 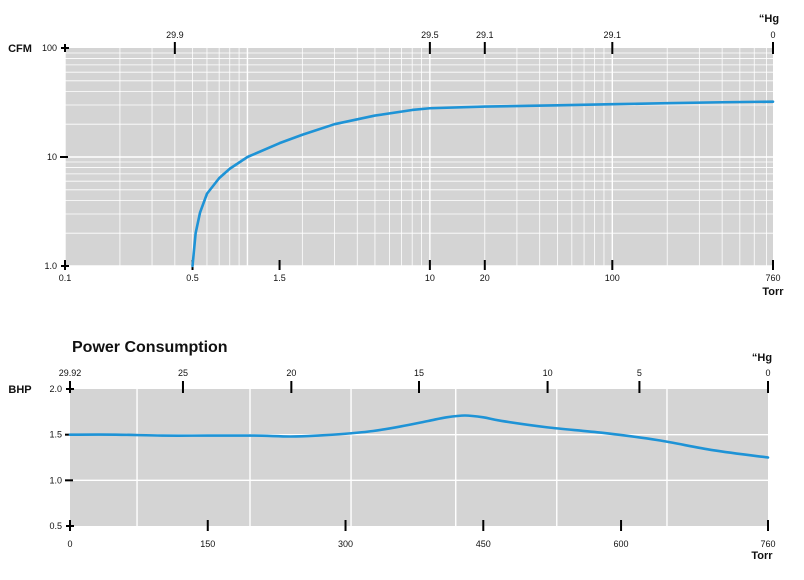 I want to click on bhp-y-axis-title: BHP, so click(x=19, y=390).